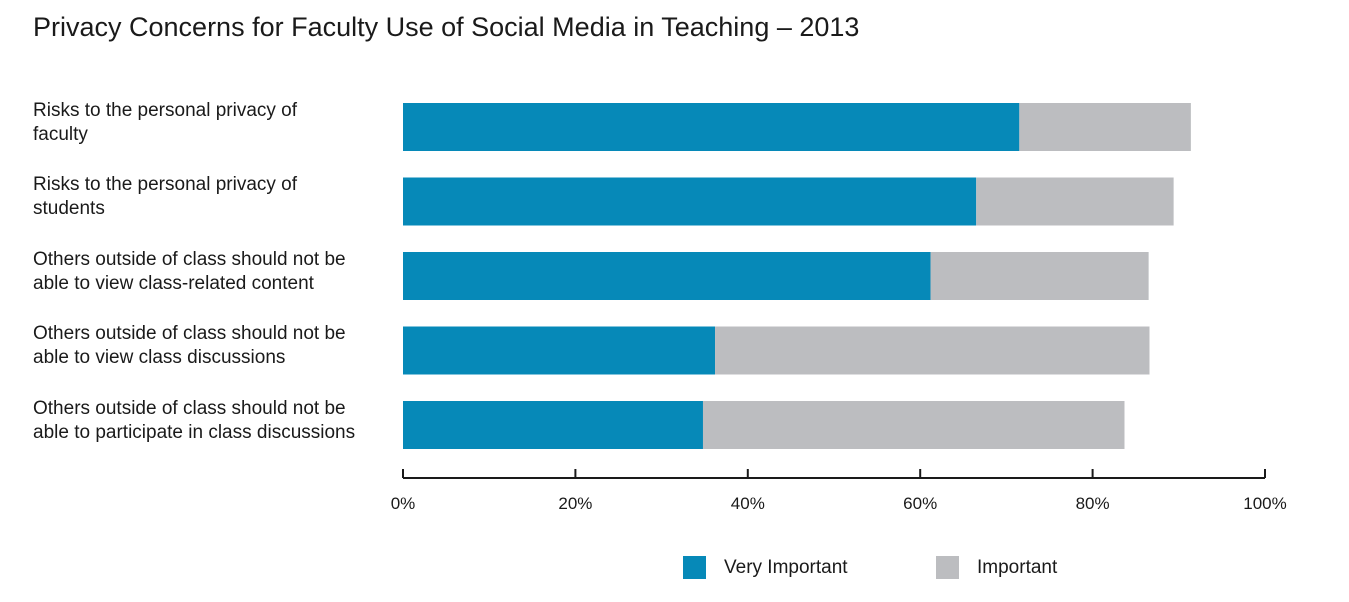  Describe the element at coordinates (403, 503) in the screenshot. I see `x-tick-label: 0%` at that location.